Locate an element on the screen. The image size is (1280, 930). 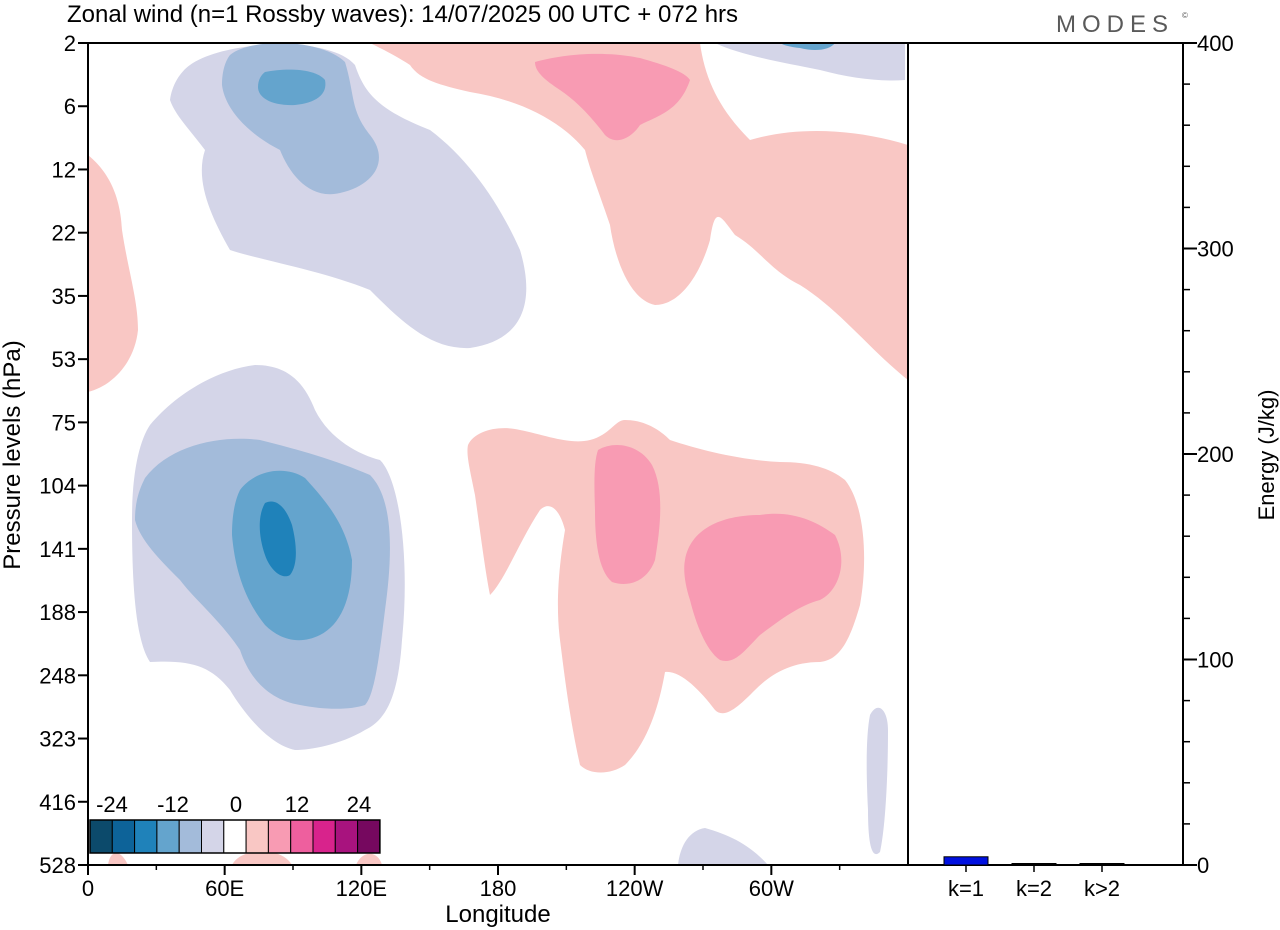
pressure-axis: 2 6 12 22 35 53 75 104 141 188 248 323 416 528 is located at coordinates (63, 454).